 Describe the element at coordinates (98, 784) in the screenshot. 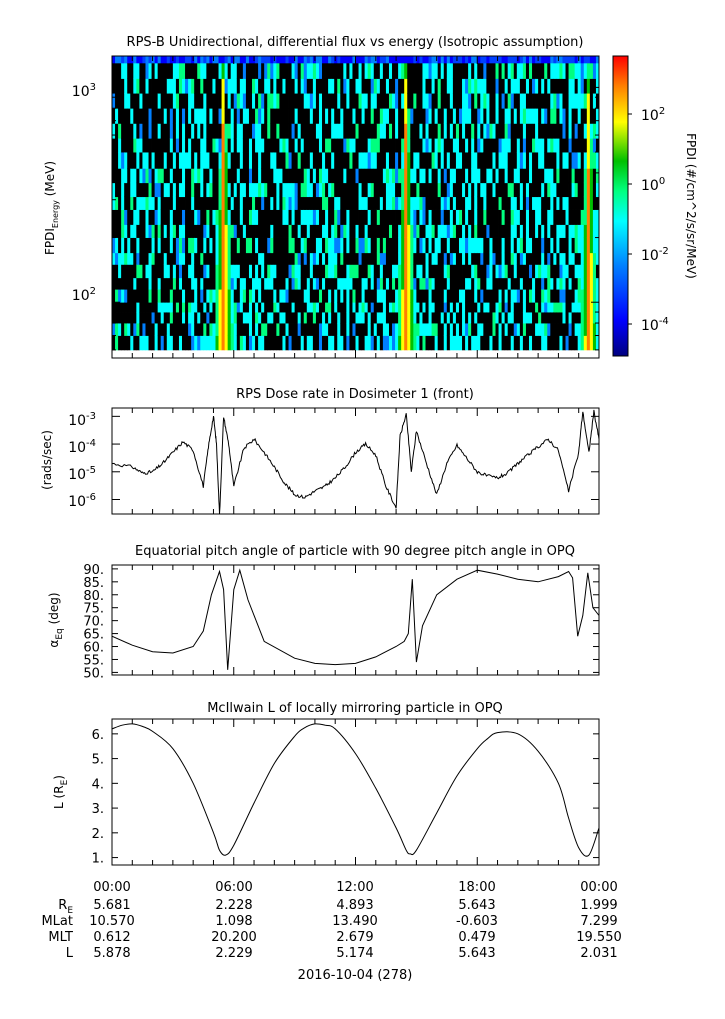

I see `panel4-ytick-label: 4.` at that location.